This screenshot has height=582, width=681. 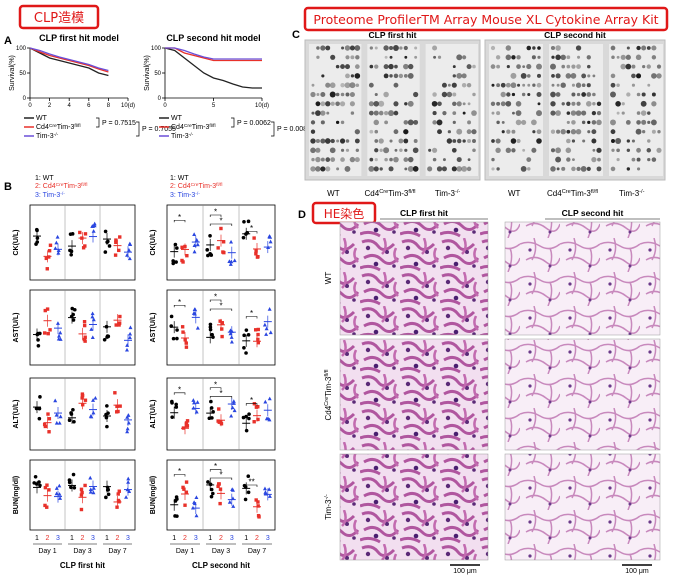 What do you see at coordinates (636, 110) in the screenshot?
I see `blot-membrane` at bounding box center [636, 110].